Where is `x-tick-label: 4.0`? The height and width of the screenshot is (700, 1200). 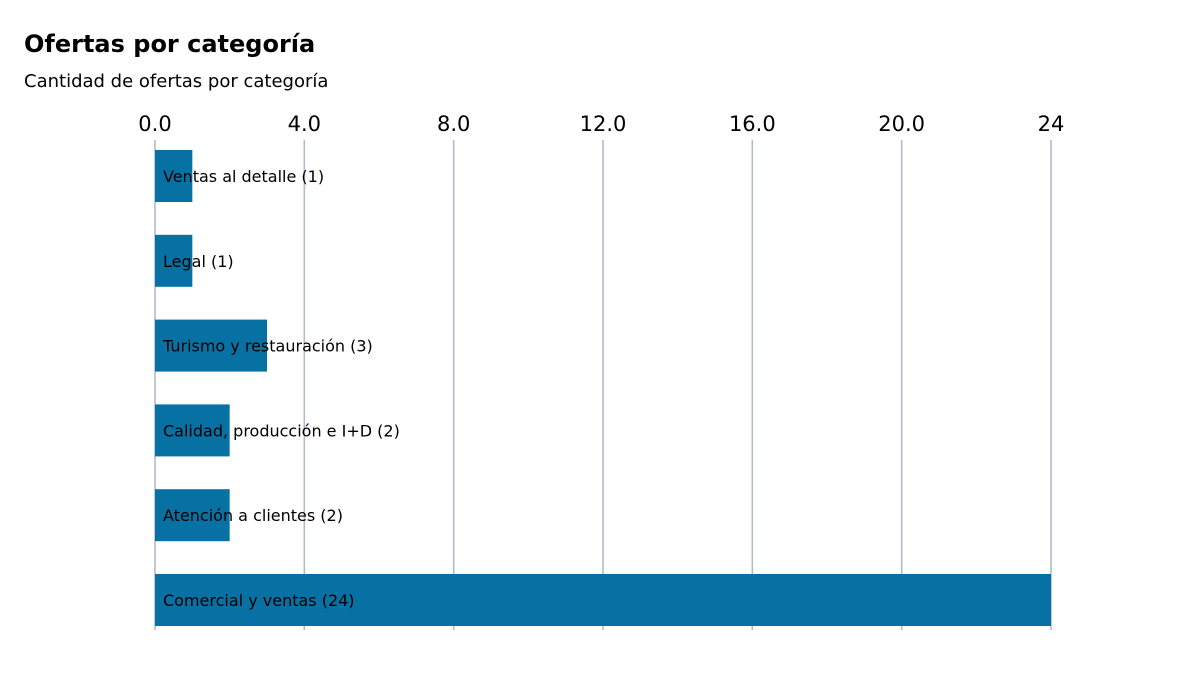
x-tick-label: 4.0 is located at coordinates (304, 124).